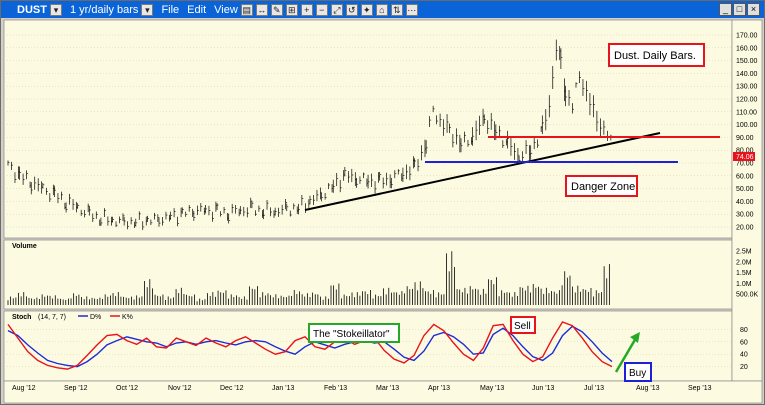 This screenshot has width=765, height=405. Describe the element at coordinates (283, 388) in the screenshot. I see `date-tick-label: Jan '13` at that location.